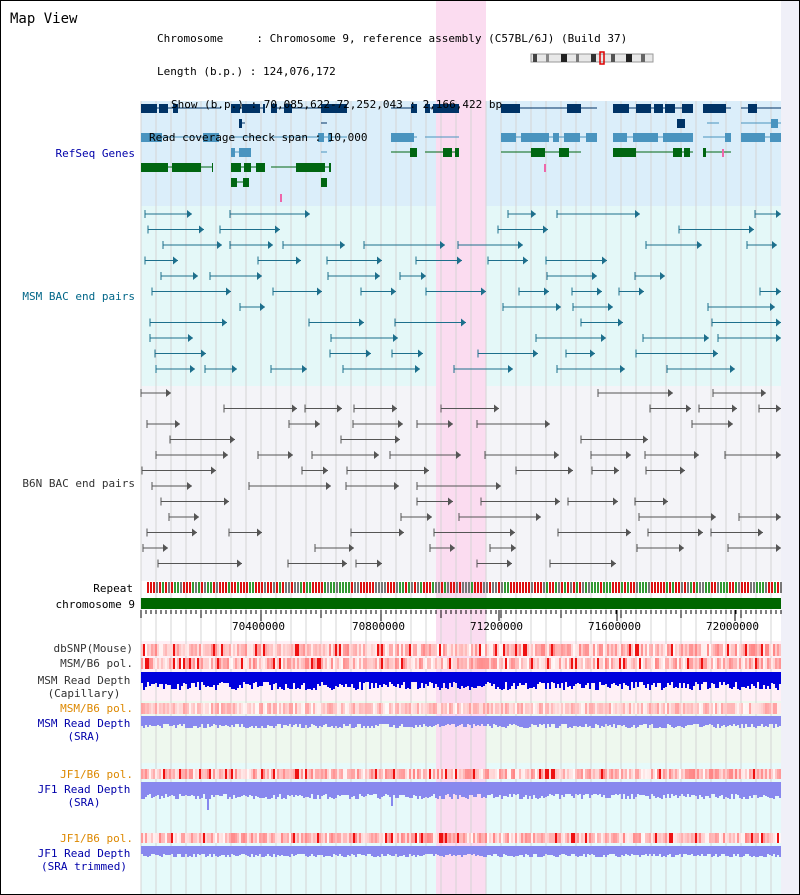 The height and width of the screenshot is (895, 800). Describe the element at coordinates (84, 730) in the screenshot. I see `track-label-msm-depth-sra: MSM Read Depth (SRA)` at that location.